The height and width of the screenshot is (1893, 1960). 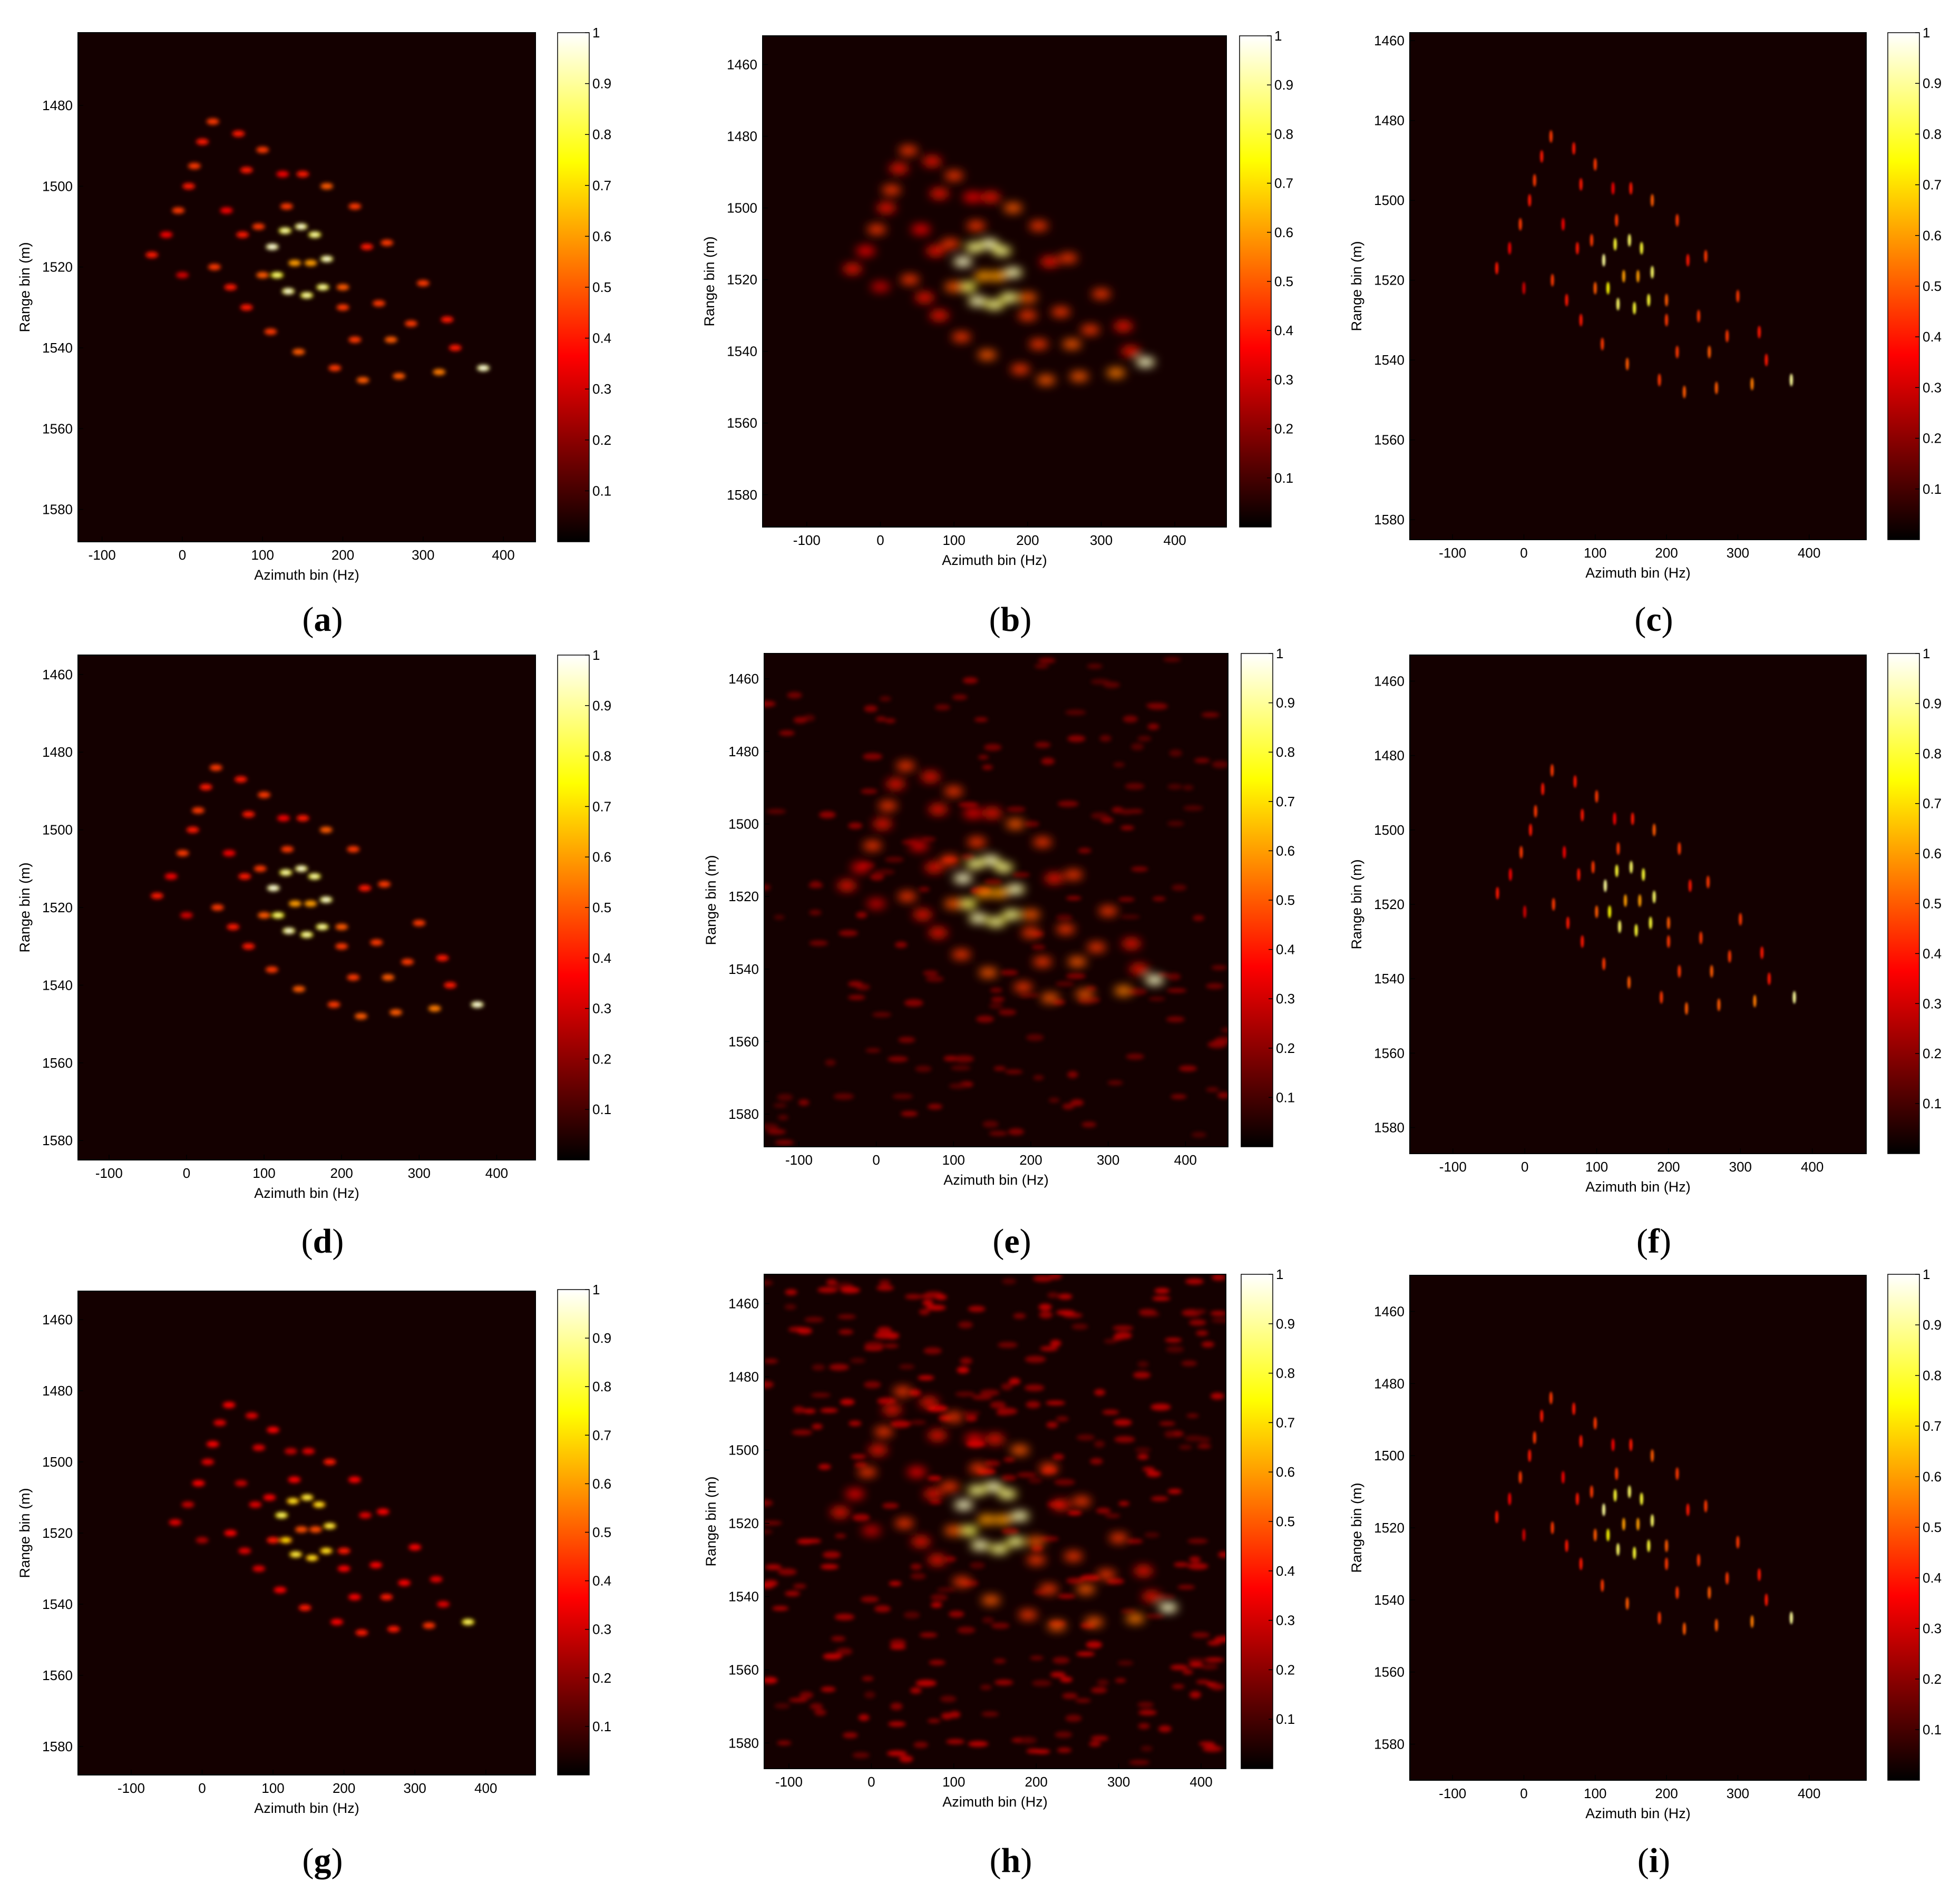 What do you see at coordinates (601, 1338) in the screenshot?
I see `colorbar-tick-label: 0.9` at bounding box center [601, 1338].